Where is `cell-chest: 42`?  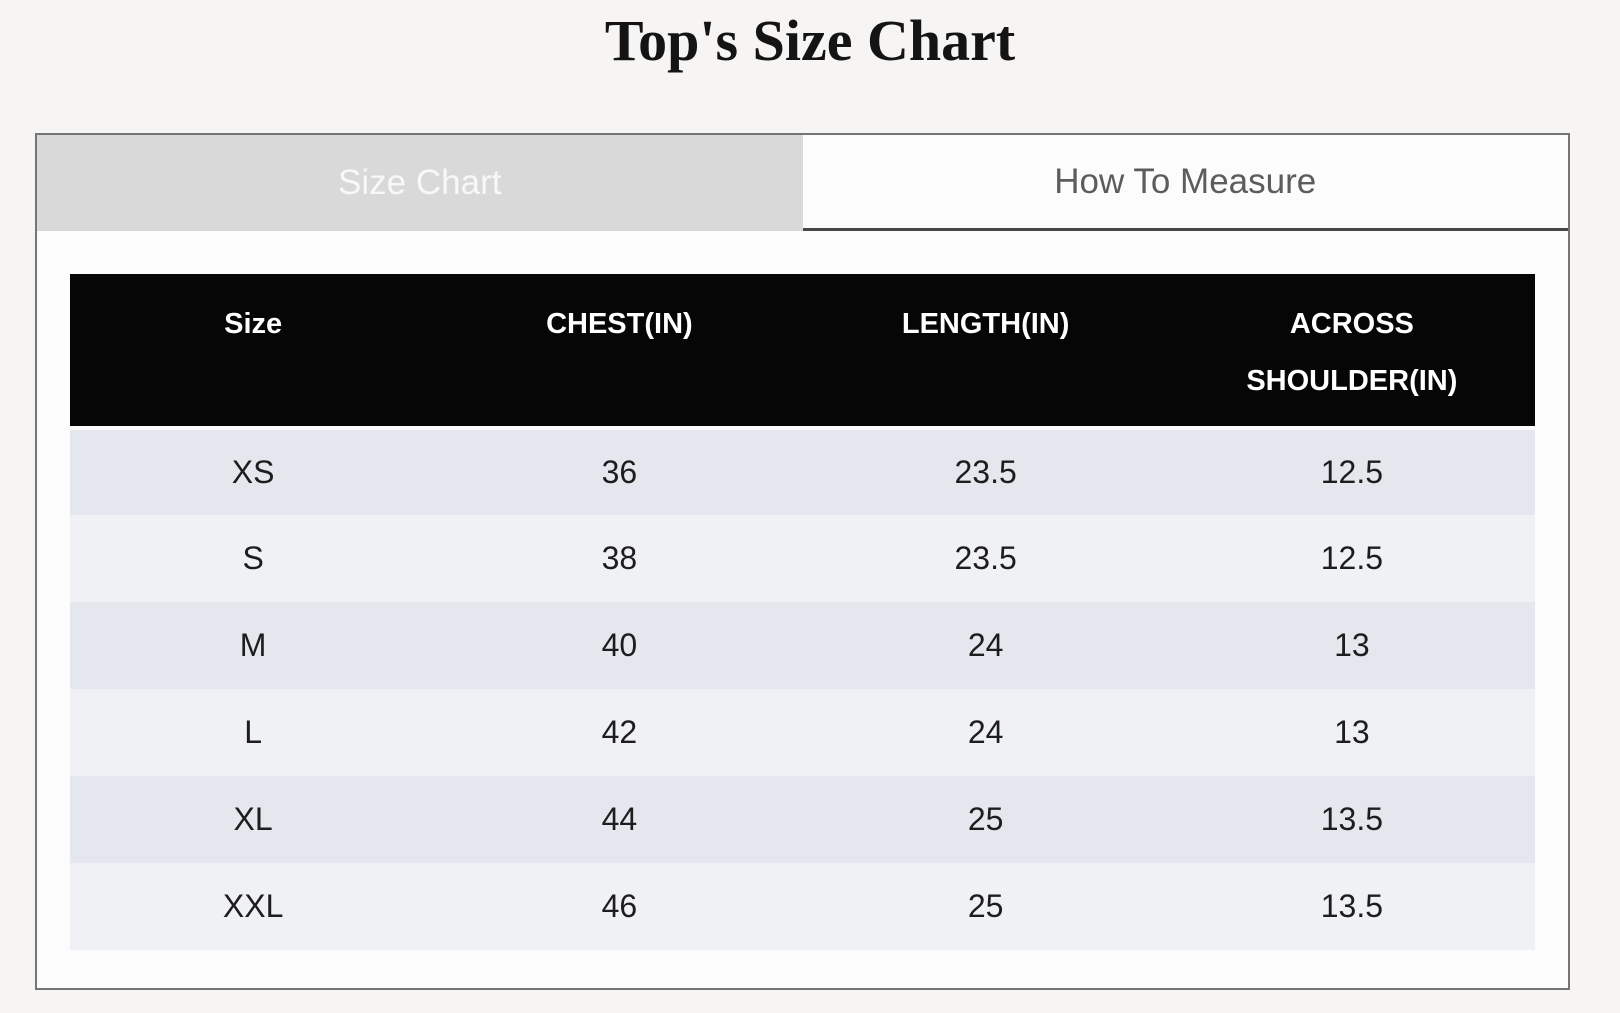 cell-chest: 42 is located at coordinates (619, 732).